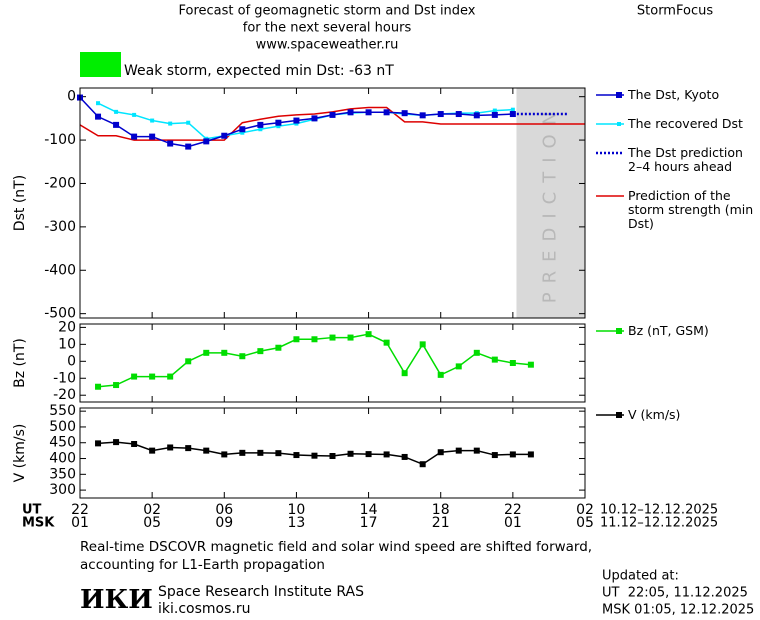  Describe the element at coordinates (60, 140) in the screenshot. I see `y-tick-label: -100` at that location.